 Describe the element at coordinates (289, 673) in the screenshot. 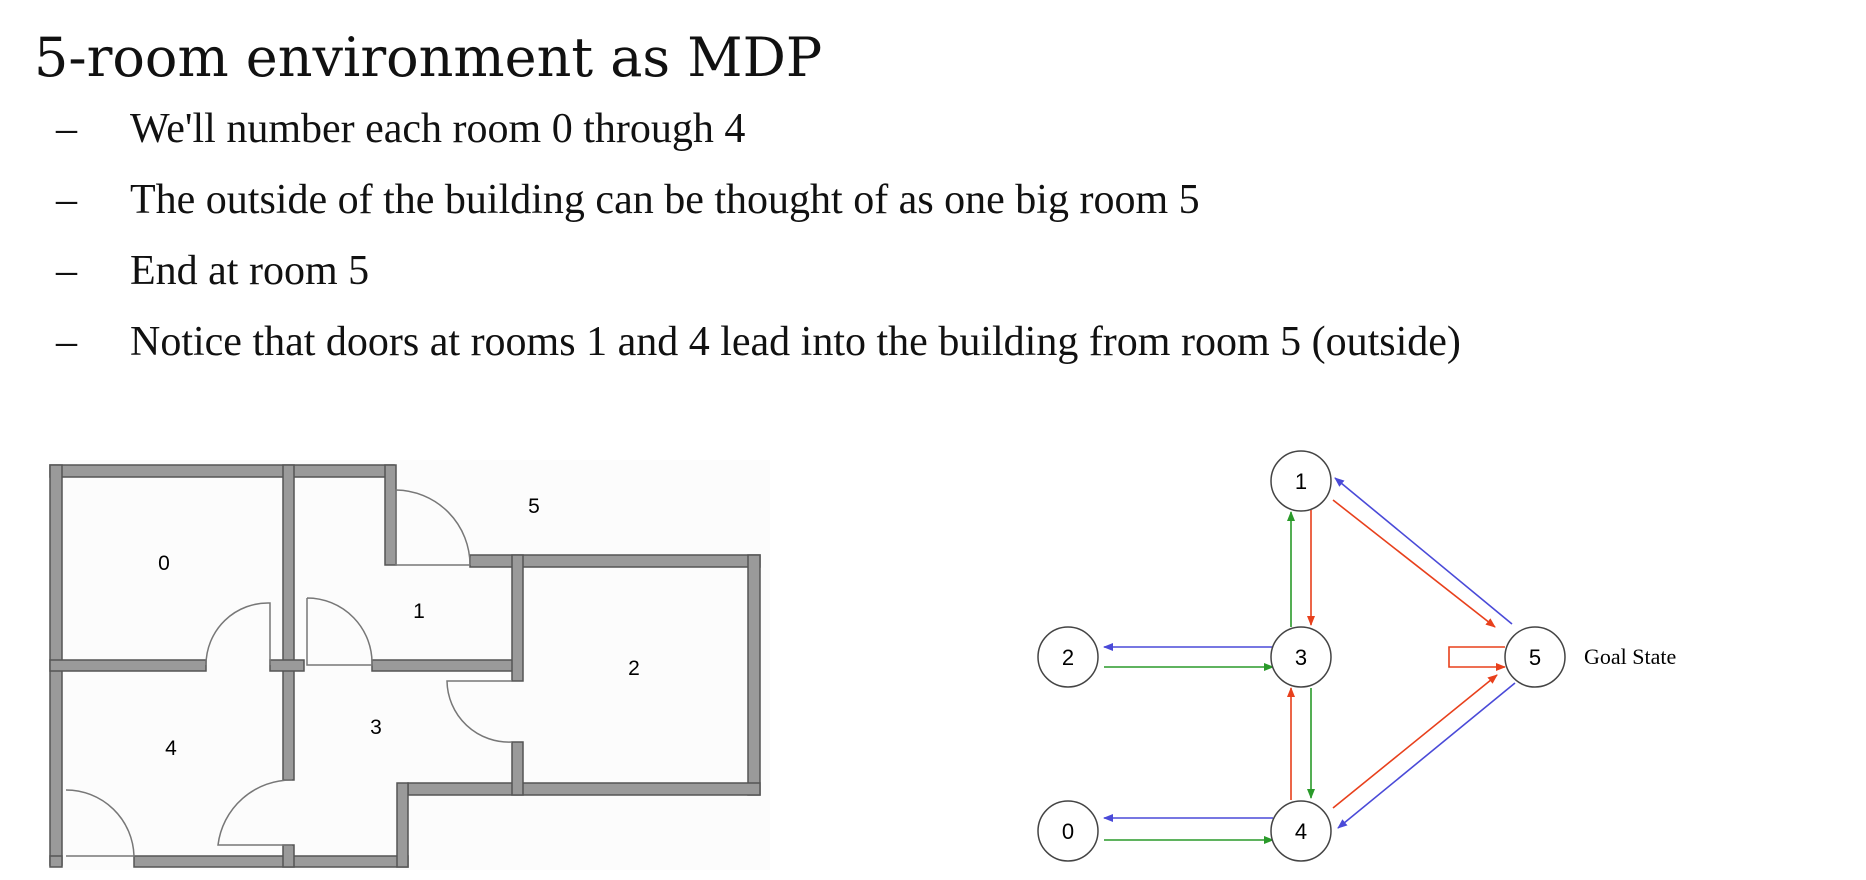

I see `doors` at that location.